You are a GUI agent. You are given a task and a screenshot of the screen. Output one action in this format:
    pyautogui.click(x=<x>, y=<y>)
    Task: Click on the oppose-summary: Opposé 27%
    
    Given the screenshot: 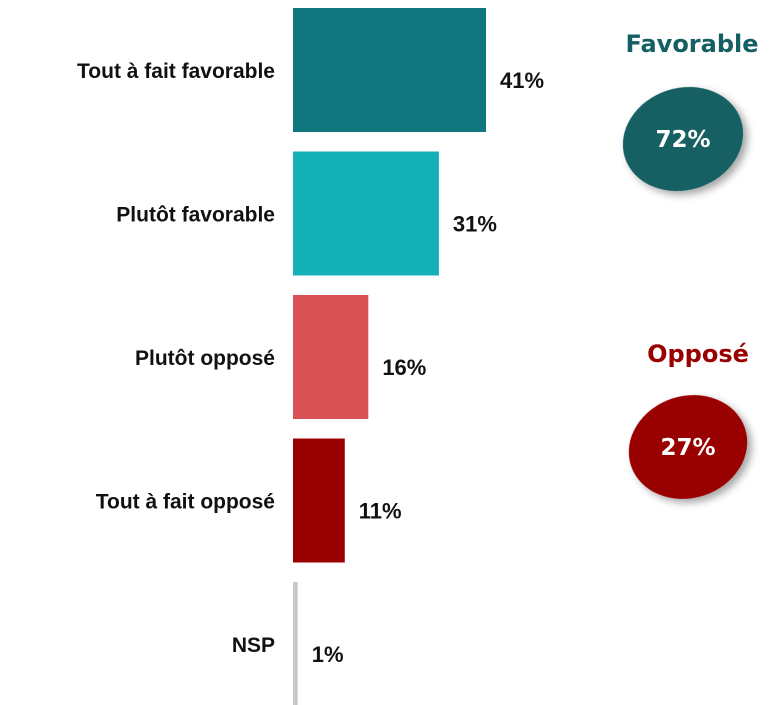 What is the action you would take?
    pyautogui.click(x=688, y=419)
    